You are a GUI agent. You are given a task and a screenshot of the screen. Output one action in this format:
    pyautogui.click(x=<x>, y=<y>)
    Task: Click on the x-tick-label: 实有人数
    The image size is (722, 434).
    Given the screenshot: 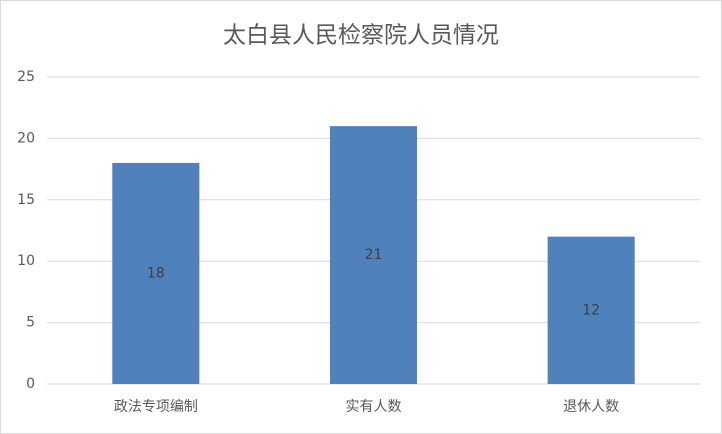 What is the action you would take?
    pyautogui.click(x=374, y=407)
    